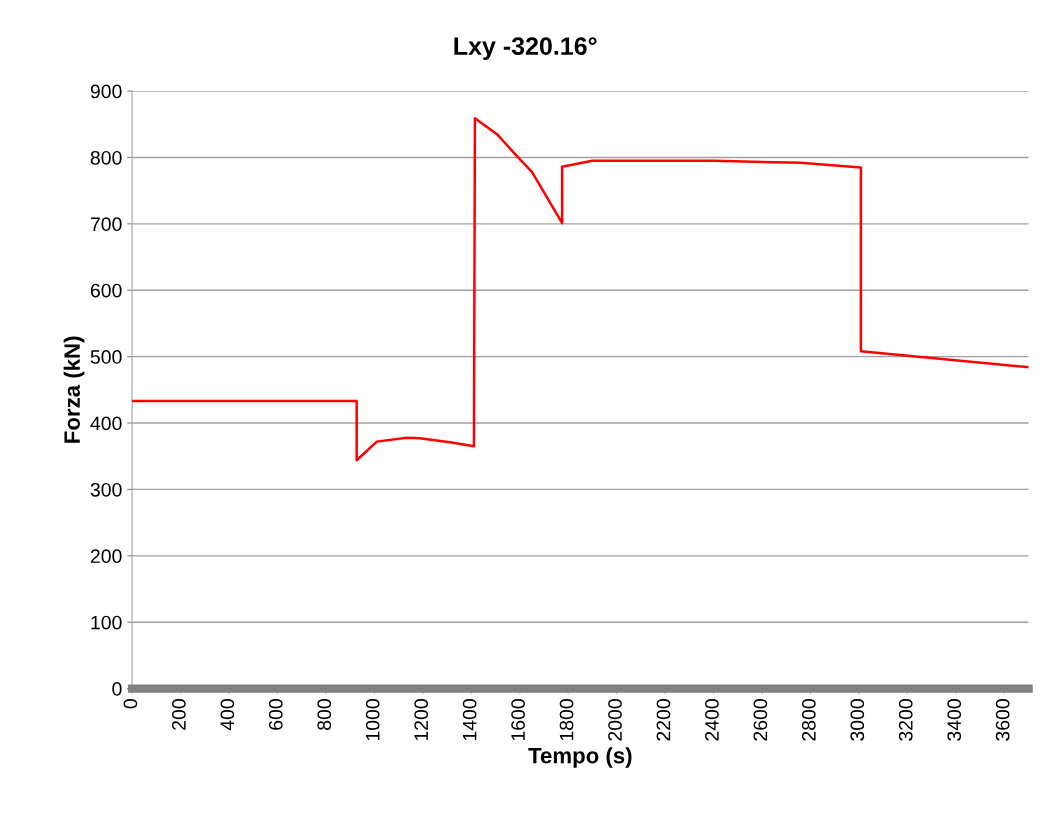 The width and height of the screenshot is (1040, 813). I want to click on x-tick-label: 0, so click(130, 704).